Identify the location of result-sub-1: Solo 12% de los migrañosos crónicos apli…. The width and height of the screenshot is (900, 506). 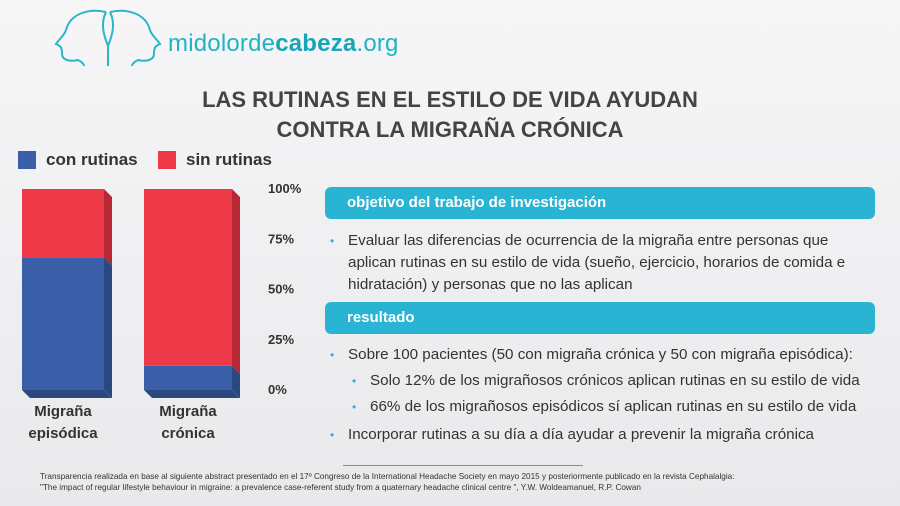
(595, 381).